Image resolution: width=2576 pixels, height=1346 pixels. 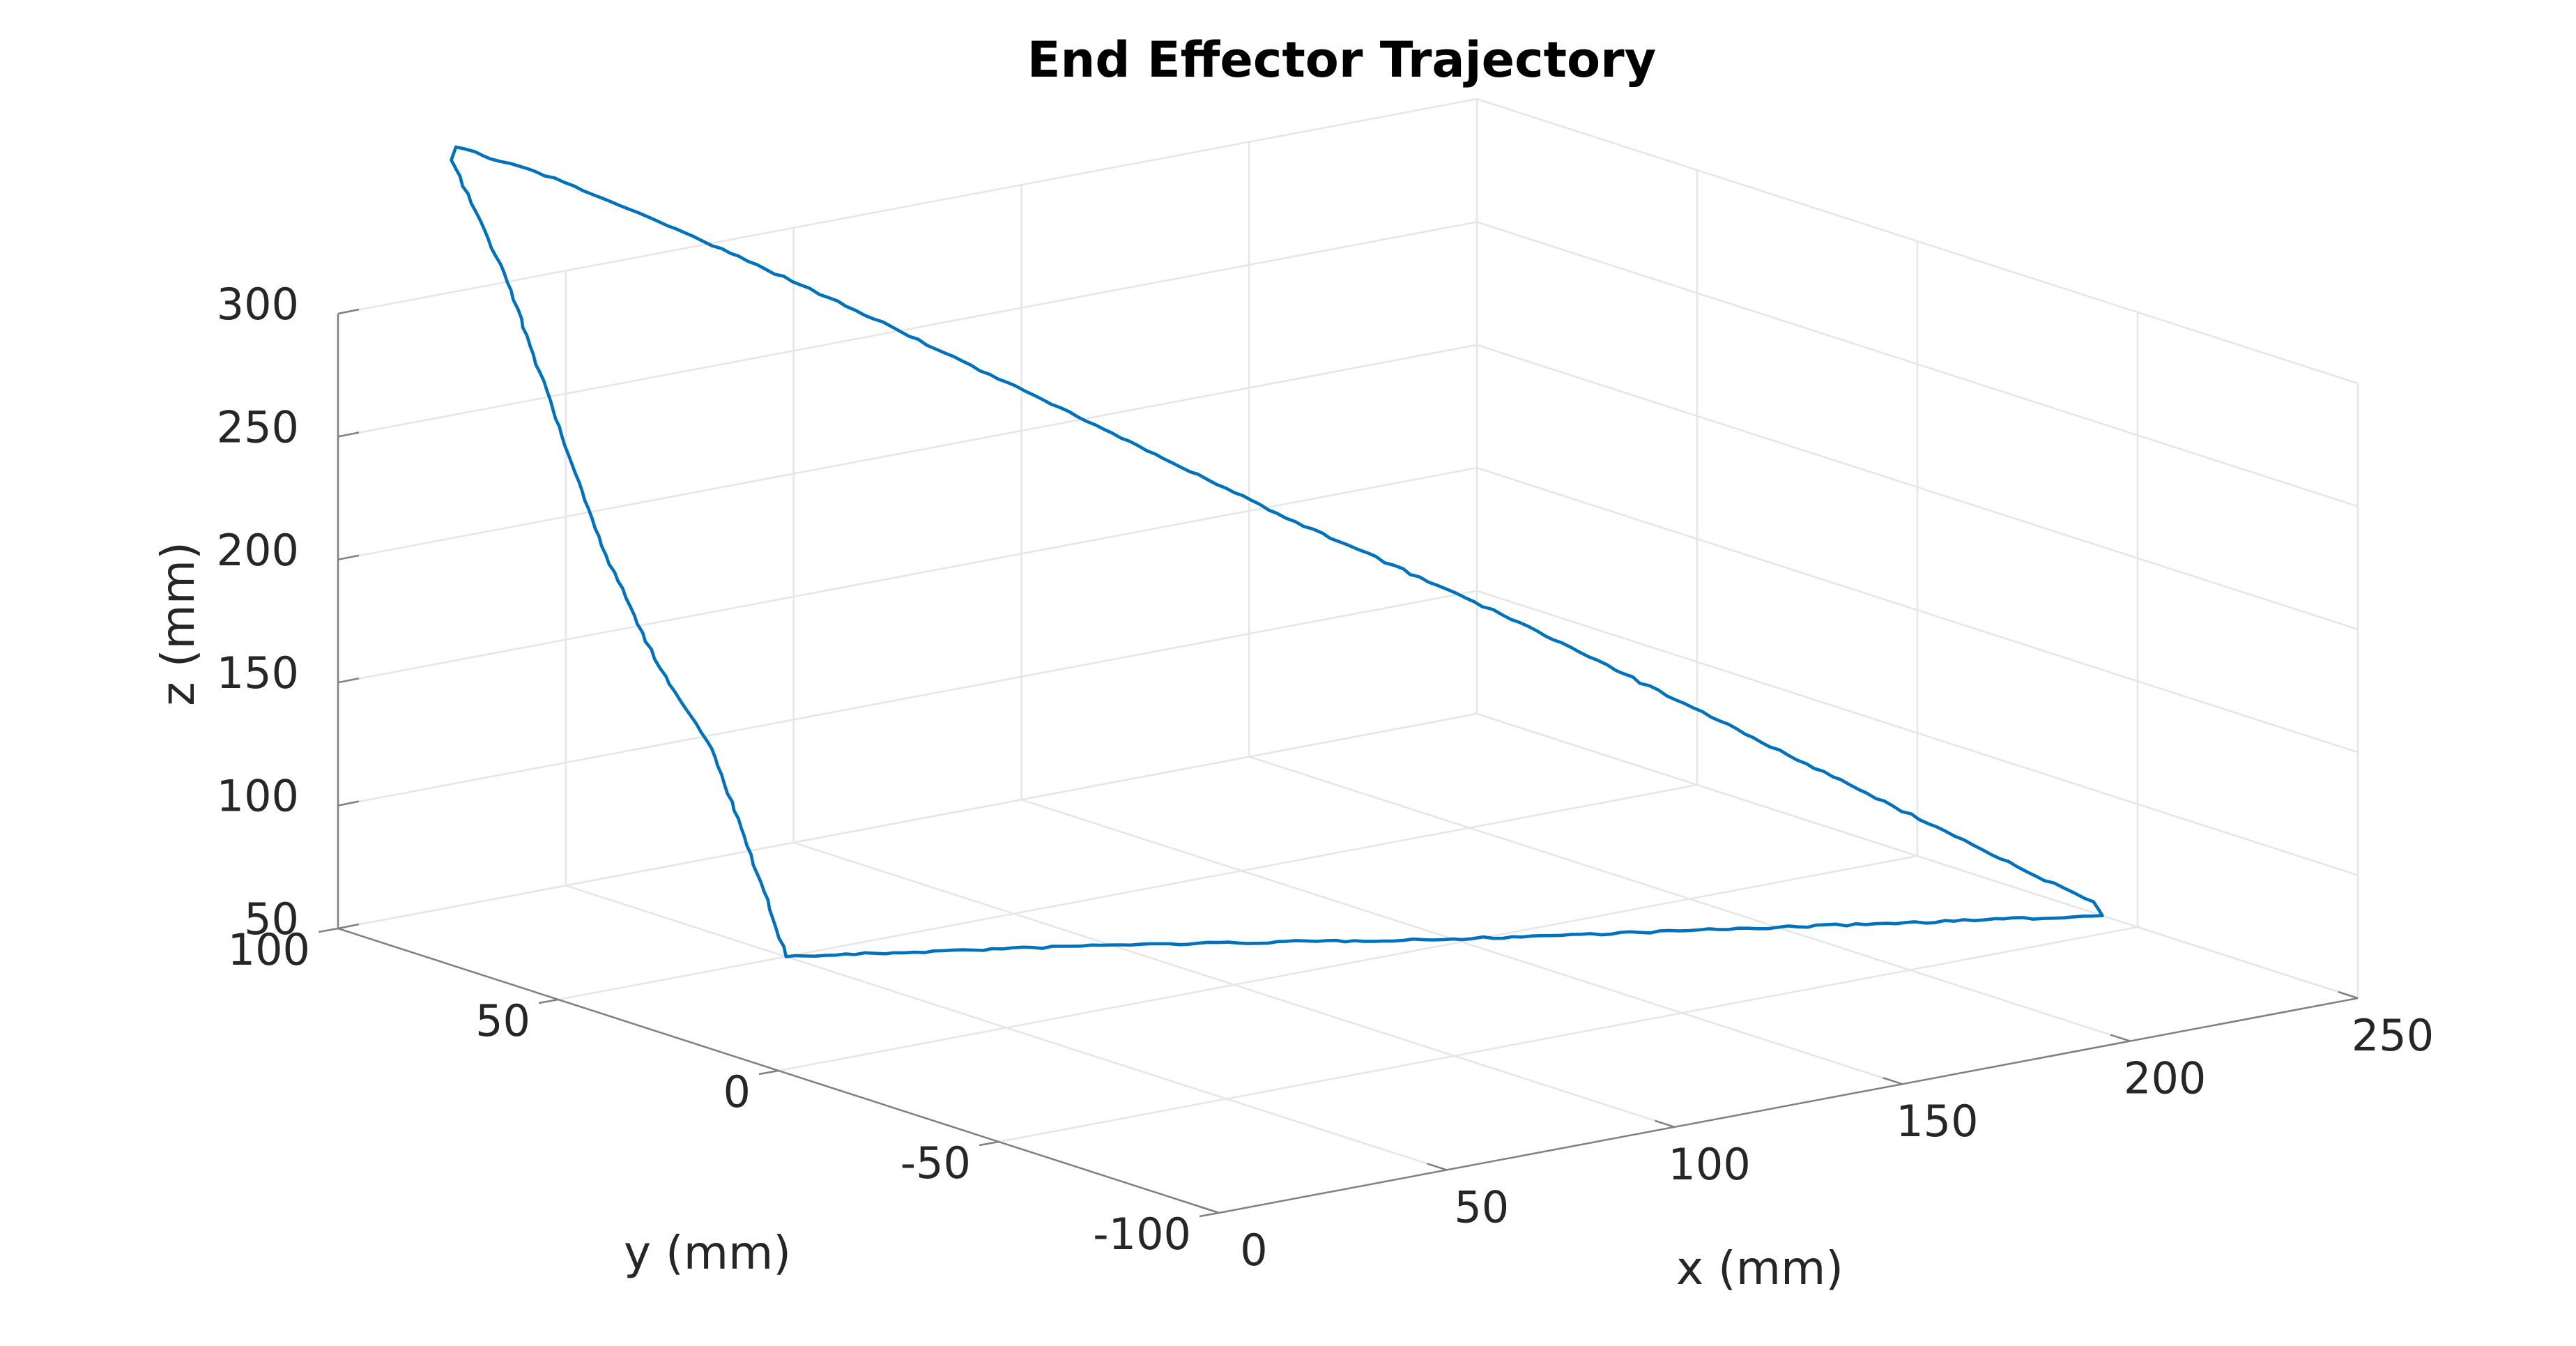 I want to click on z-tick-label: 50, so click(x=271, y=919).